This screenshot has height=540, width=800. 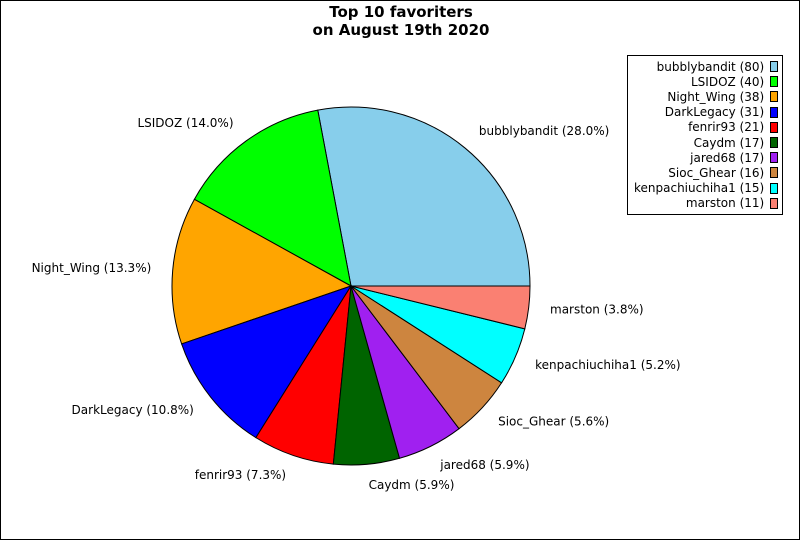 What do you see at coordinates (92, 268) in the screenshot?
I see `pie-label-night-wing: Night_Wing (13.3%)` at bounding box center [92, 268].